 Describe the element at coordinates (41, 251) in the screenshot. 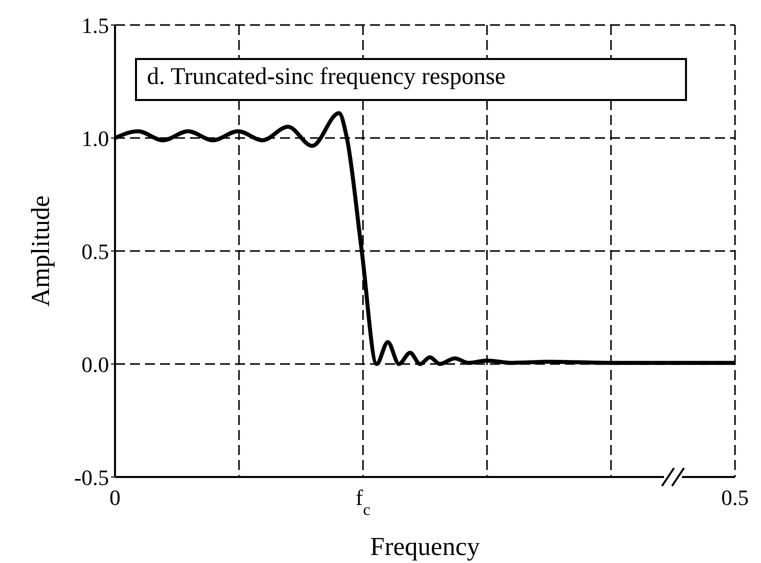

I see `y-axis-title: Amplitude` at that location.